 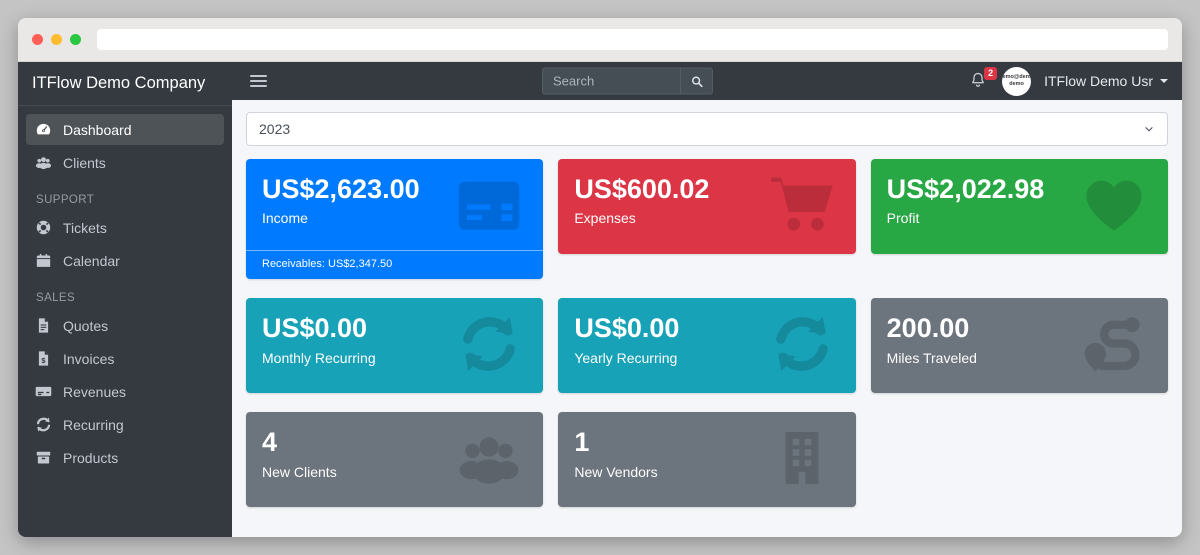 What do you see at coordinates (56, 298) in the screenshot?
I see `sidebar-section-sales: SALES` at bounding box center [56, 298].